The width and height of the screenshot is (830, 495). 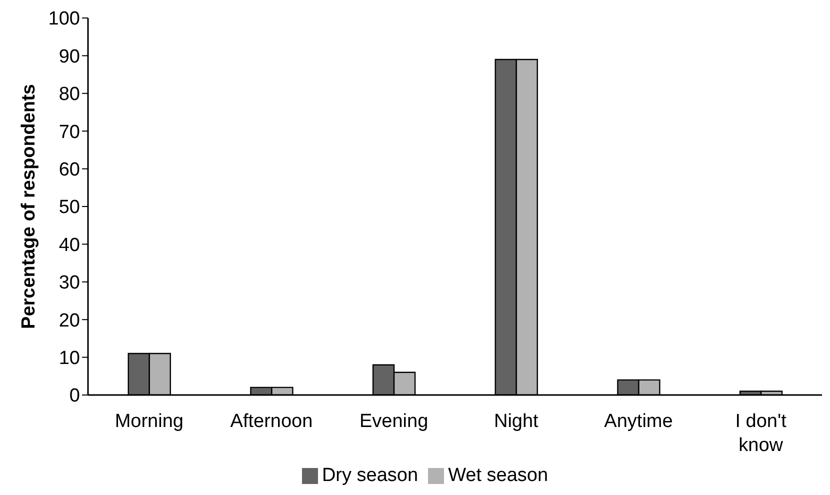 What do you see at coordinates (370, 475) in the screenshot?
I see `legend-label: Dry season` at bounding box center [370, 475].